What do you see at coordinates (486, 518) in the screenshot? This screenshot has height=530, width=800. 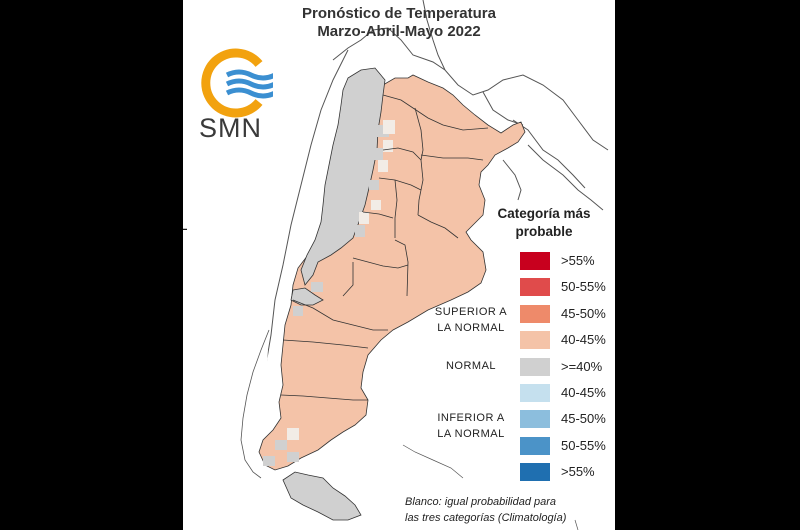 I see `note-line2: las tres categorías (Climatología)` at bounding box center [486, 518].